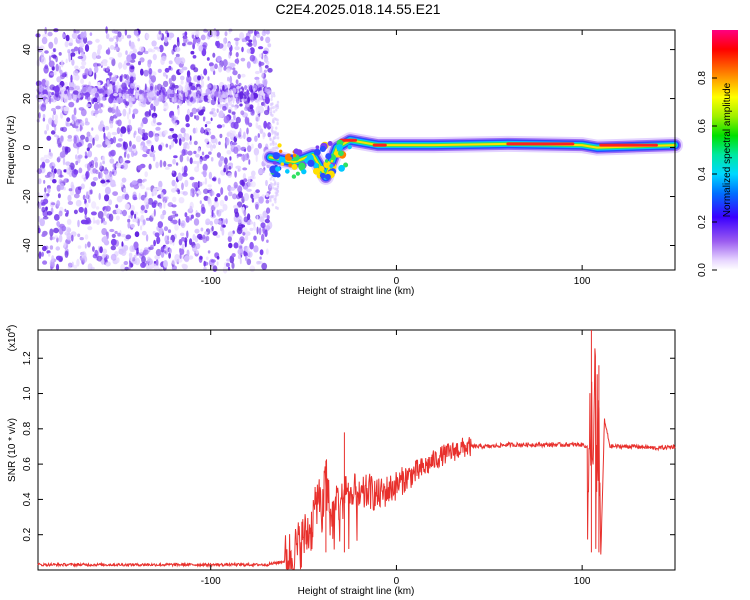 This screenshot has height=600, width=750. I want to click on heatmap-noise-region, so click(157, 150).